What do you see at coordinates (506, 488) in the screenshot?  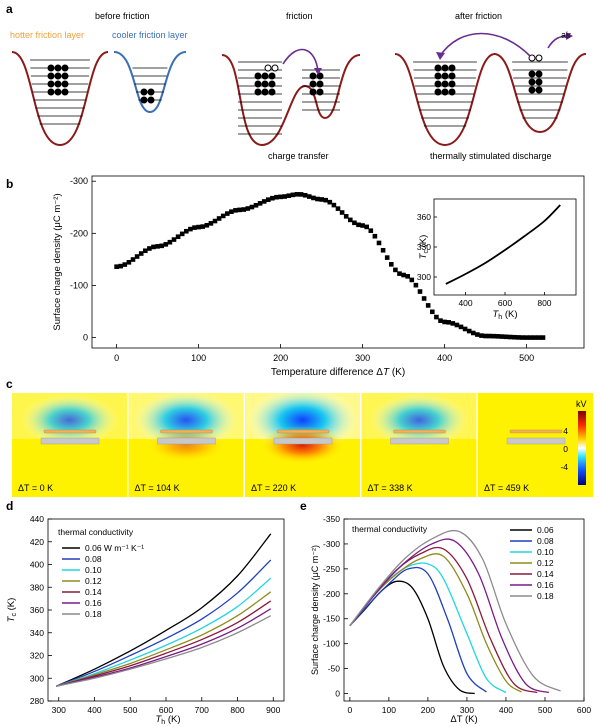 I see `field-map-label: ΔT = 459 K` at bounding box center [506, 488].